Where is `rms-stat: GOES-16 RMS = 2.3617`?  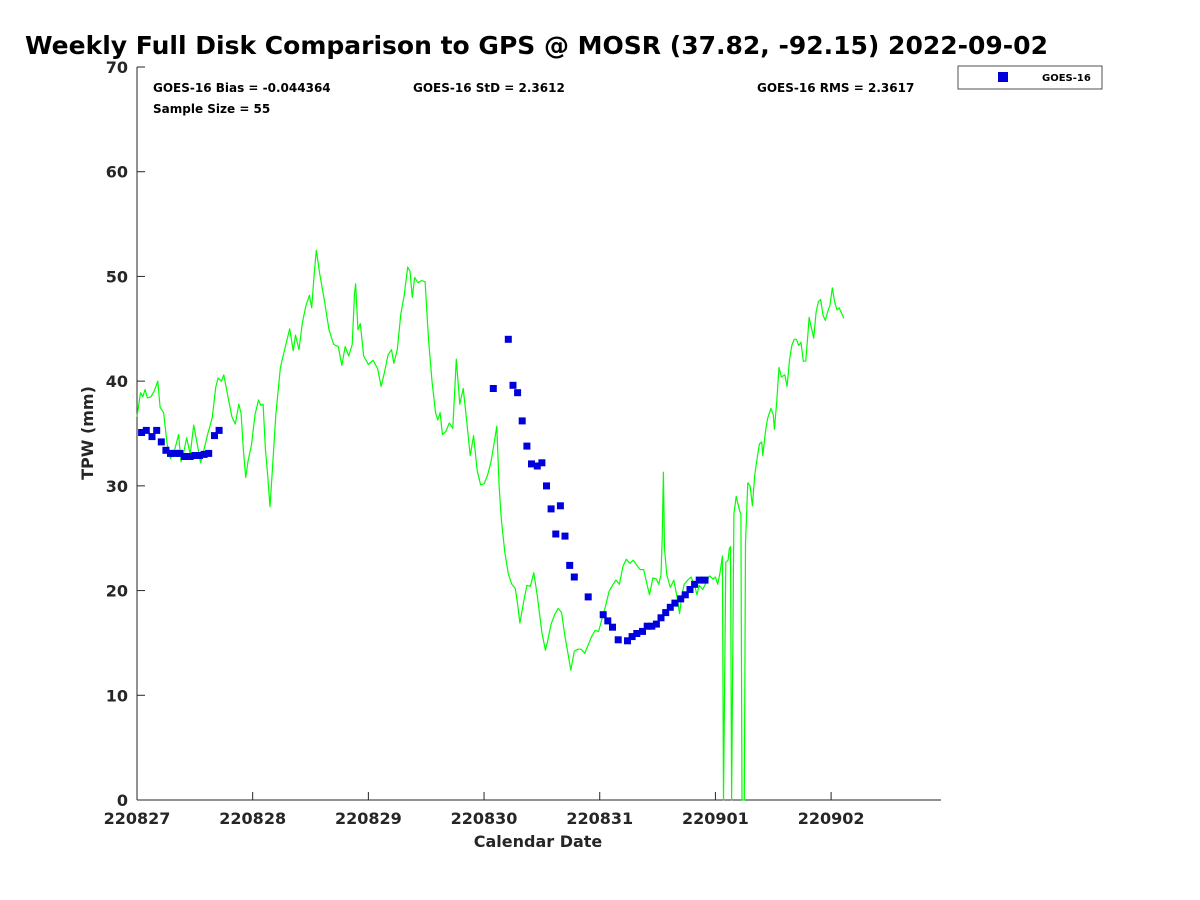
rms-stat: GOES-16 RMS = 2.3617 is located at coordinates (835, 88).